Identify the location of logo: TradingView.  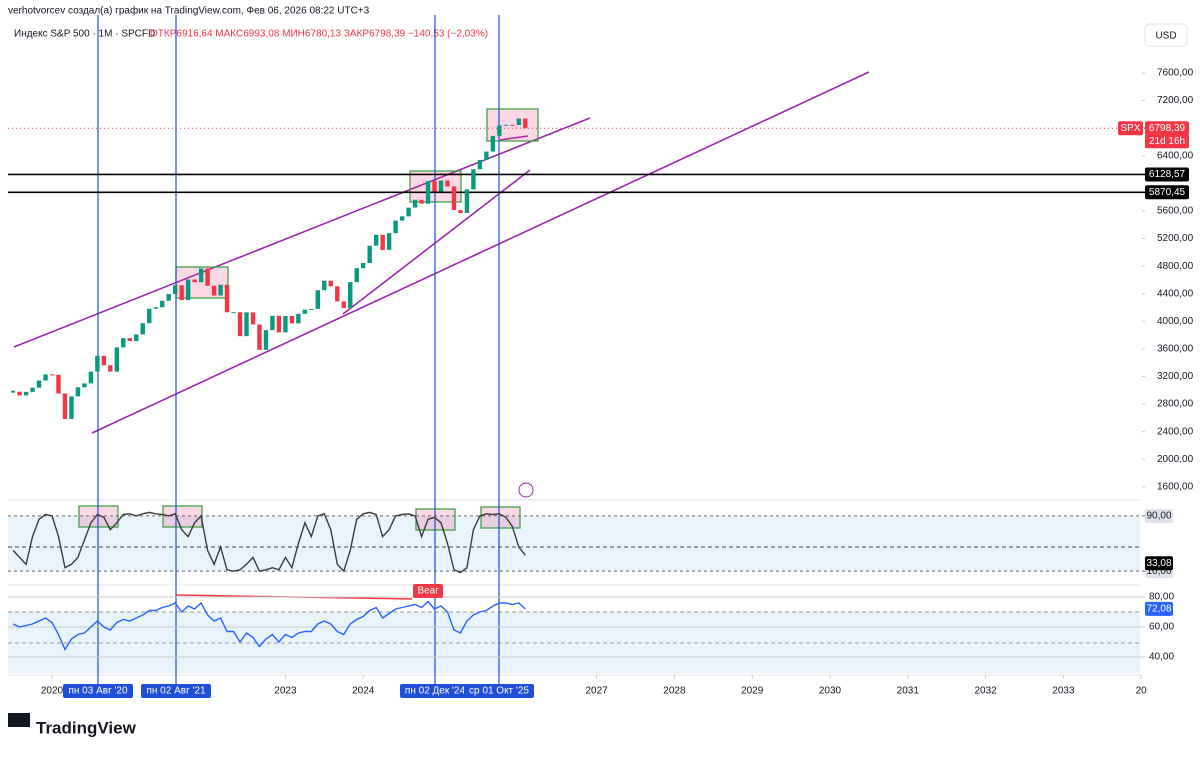
(86, 727).